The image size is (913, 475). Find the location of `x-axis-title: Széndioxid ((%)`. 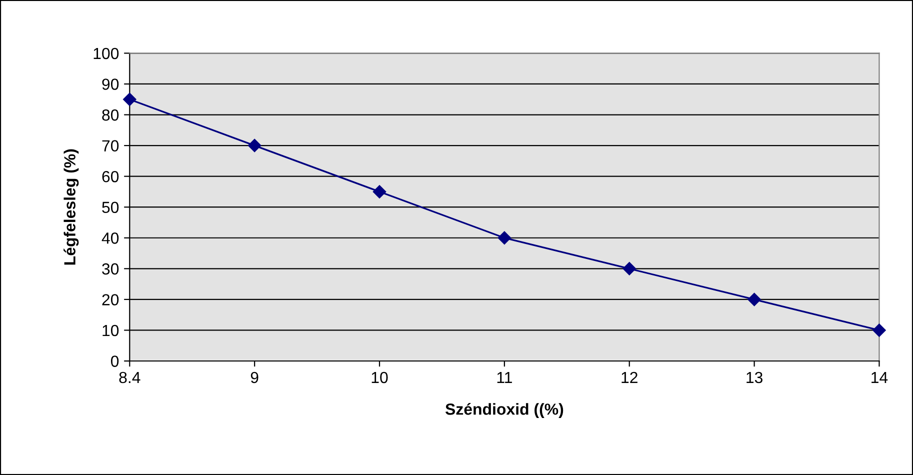

x-axis-title: Széndioxid ((%) is located at coordinates (504, 410).